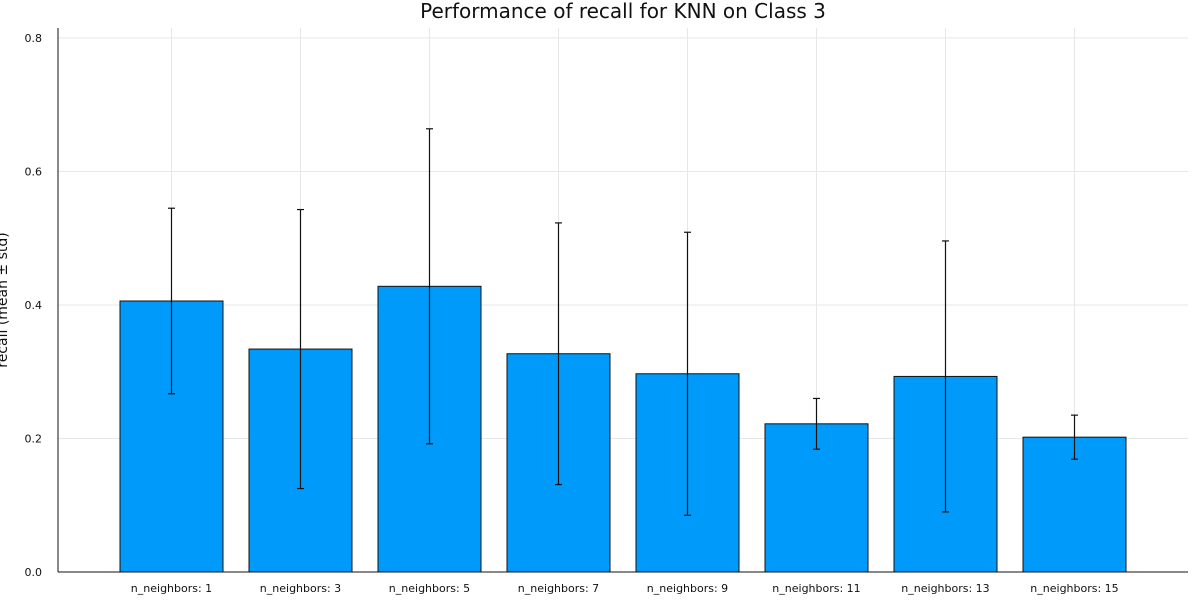 This screenshot has height=600, width=1200. I want to click on x-tick-label: n_neighbors: 1, so click(171, 588).